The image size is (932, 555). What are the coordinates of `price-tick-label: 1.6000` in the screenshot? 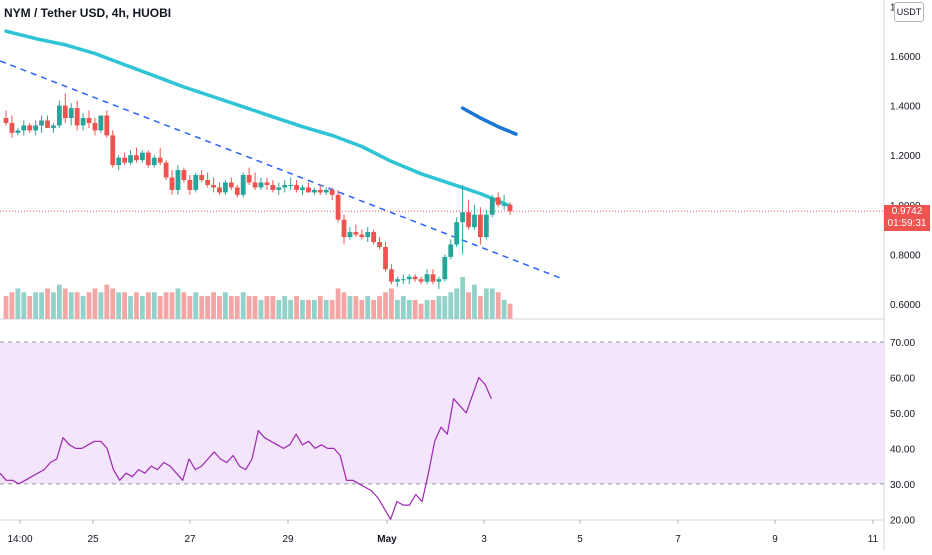 It's located at (905, 57).